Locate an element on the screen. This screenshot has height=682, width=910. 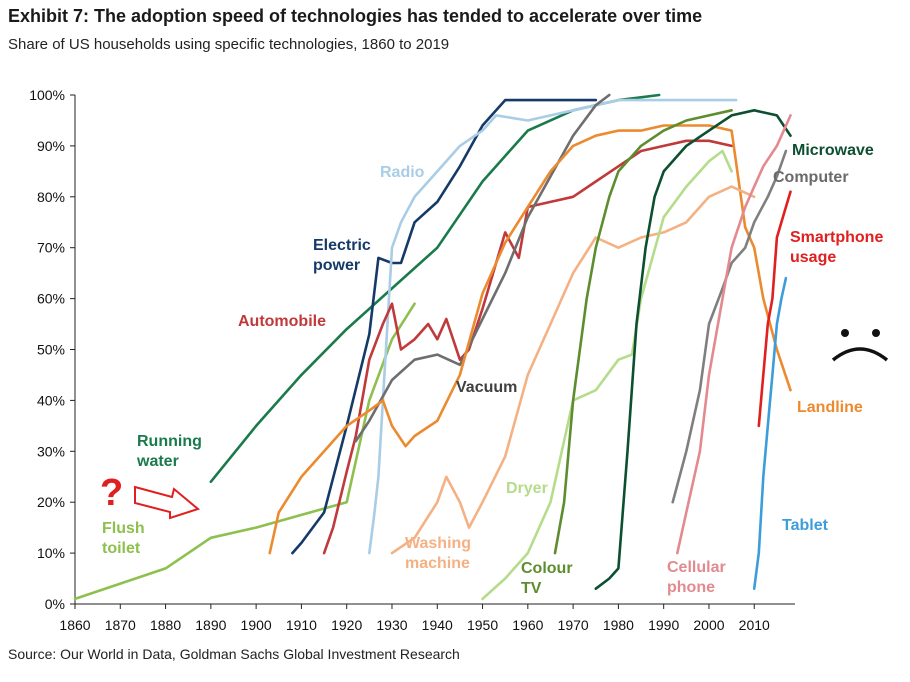
x-tick-label: 1930 is located at coordinates (391, 625).